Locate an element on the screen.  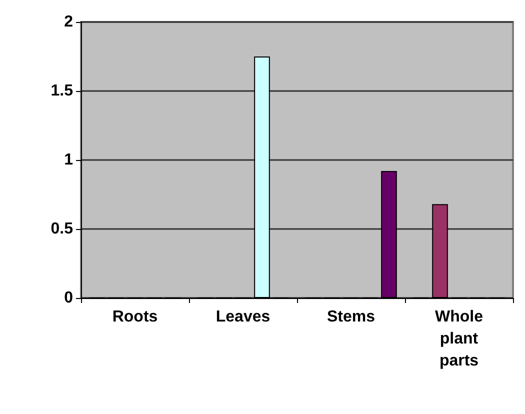
y-tick-label: 1 is located at coordinates (69, 160).